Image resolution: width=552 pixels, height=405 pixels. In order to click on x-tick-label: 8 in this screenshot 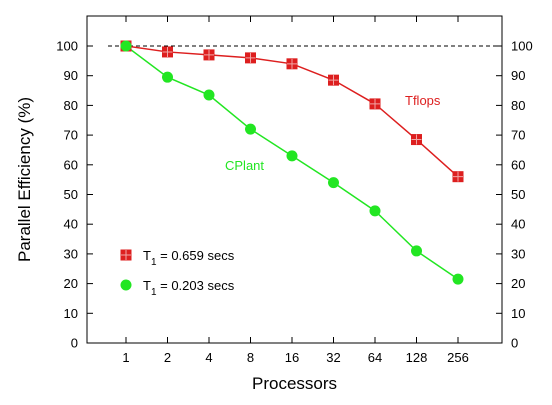, I will do `click(250, 357)`.